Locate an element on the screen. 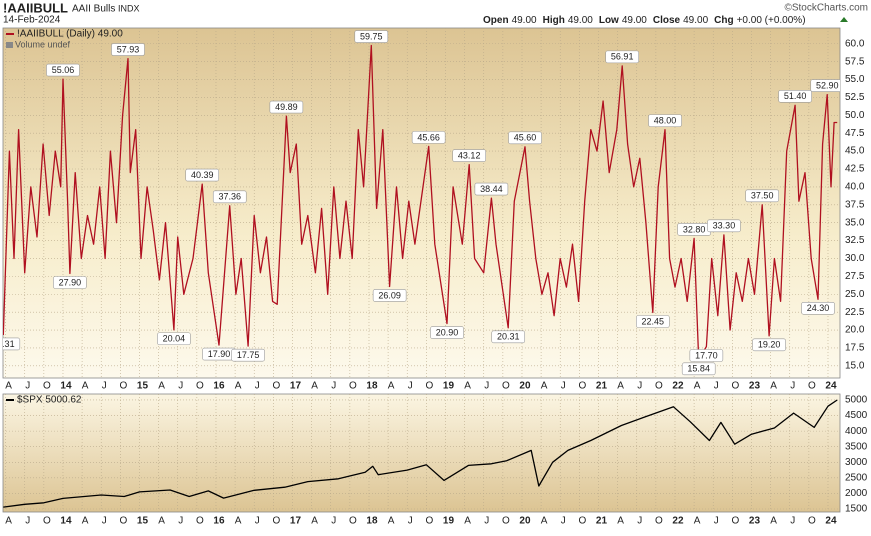 This screenshot has height=536, width=871. data-label: 45.66 is located at coordinates (428, 137).